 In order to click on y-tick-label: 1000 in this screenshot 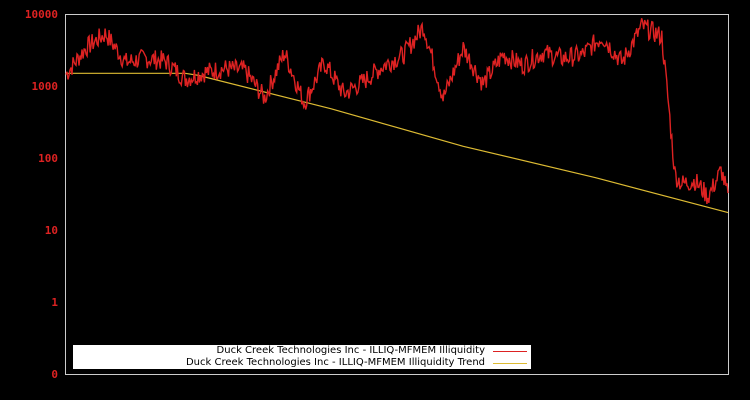, I will do `click(45, 86)`.